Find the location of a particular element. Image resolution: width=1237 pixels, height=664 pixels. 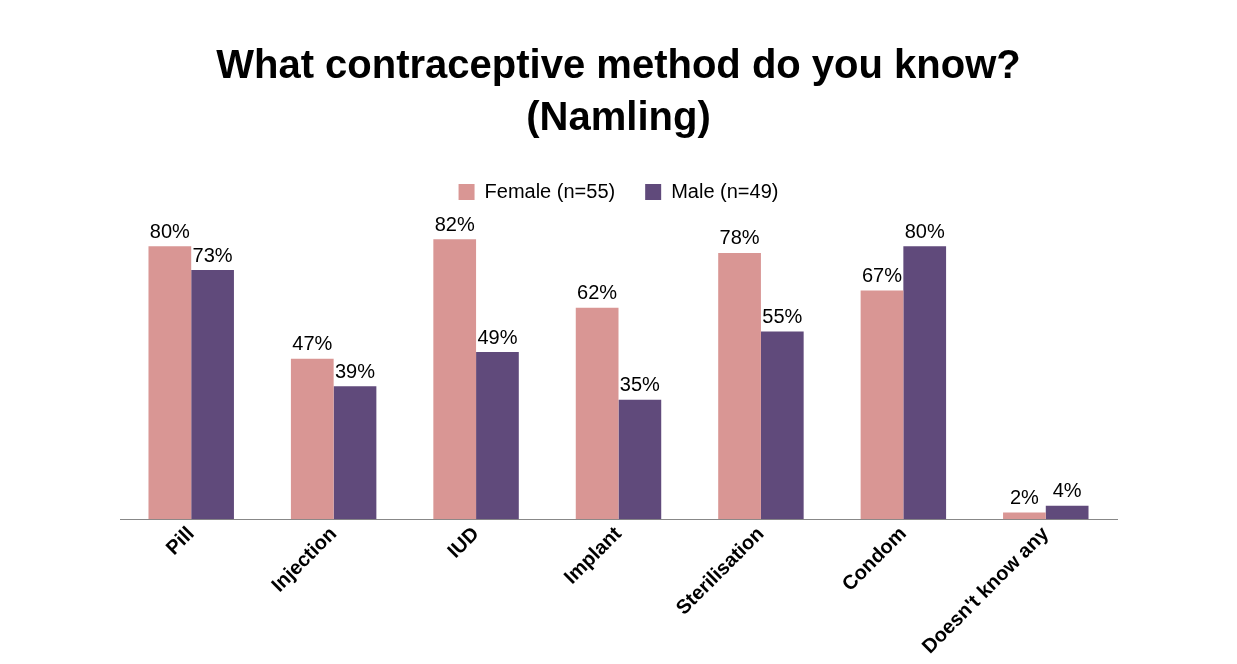

data-label: 78% is located at coordinates (739, 237).